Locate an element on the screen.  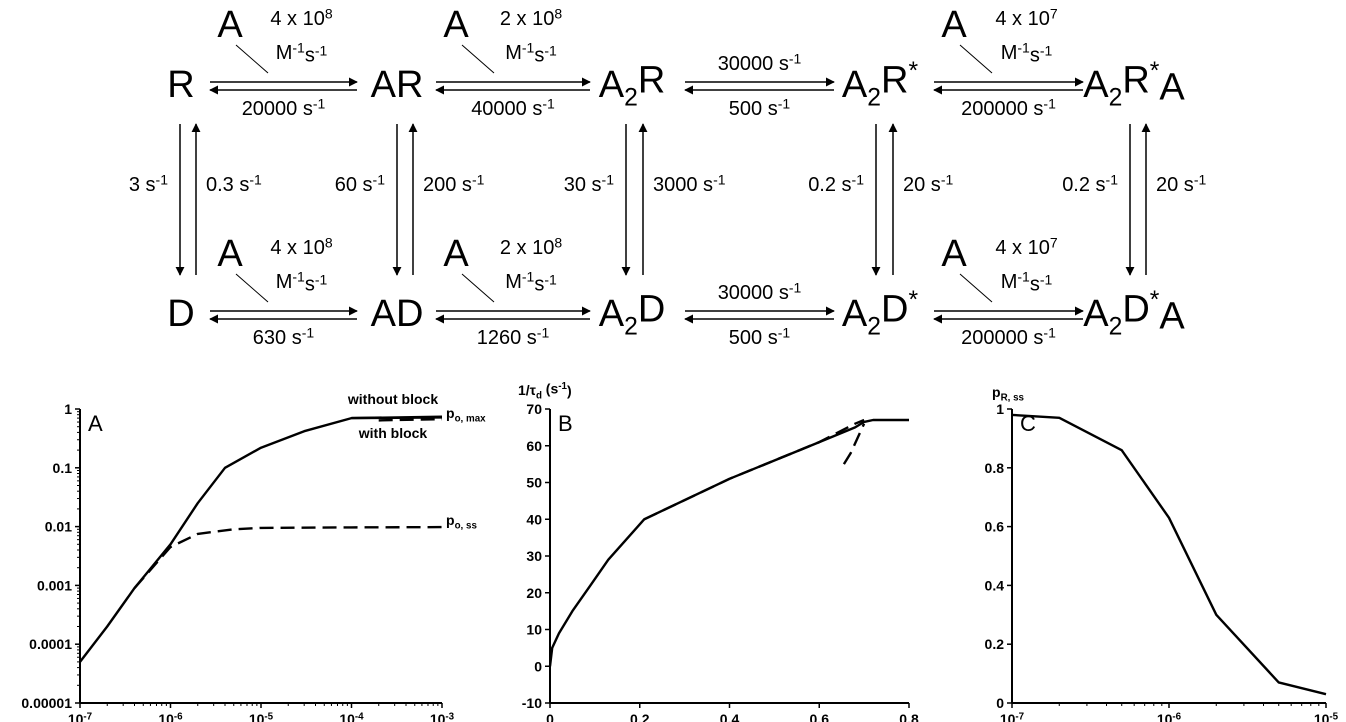
vertical-rate-up: 3000 s-1 is located at coordinates (689, 184).